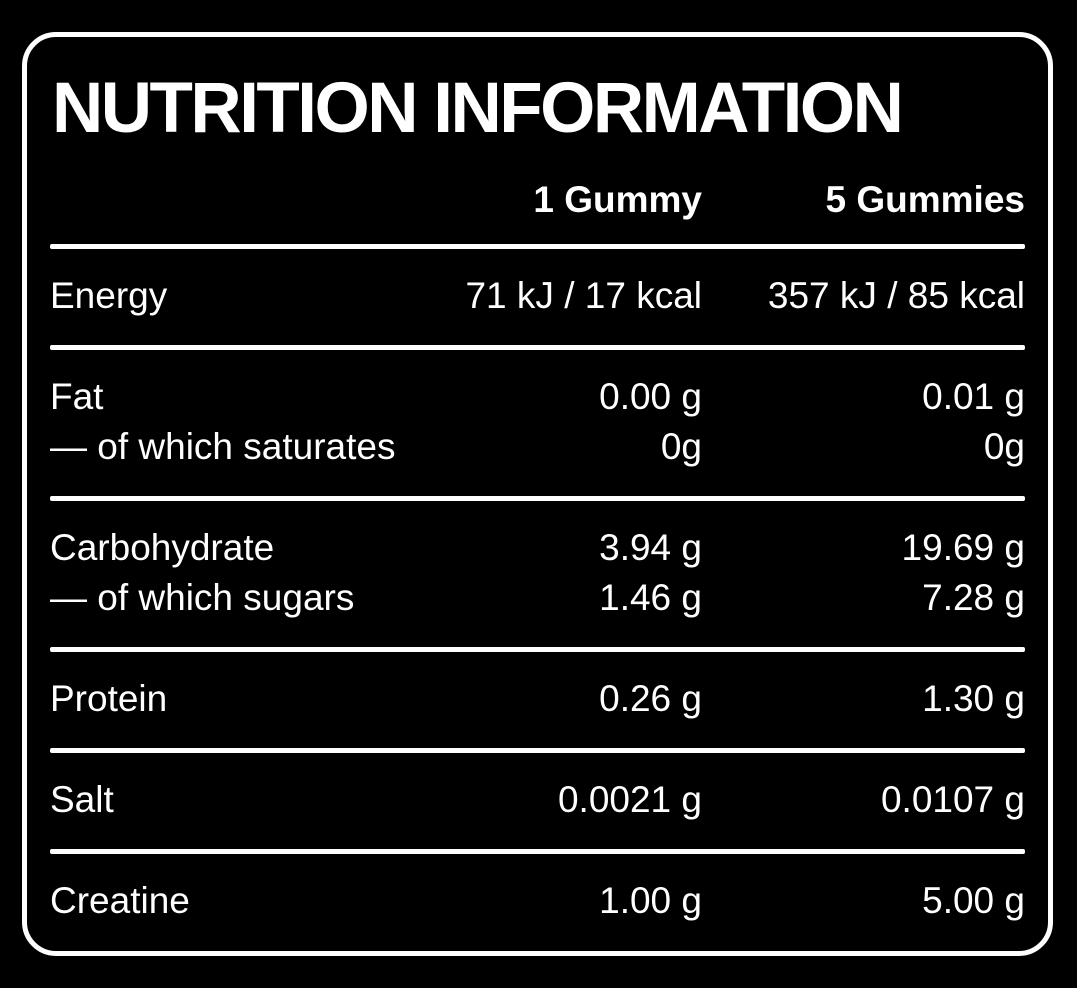  Describe the element at coordinates (109, 698) in the screenshot. I see `row-label: Protein` at that location.